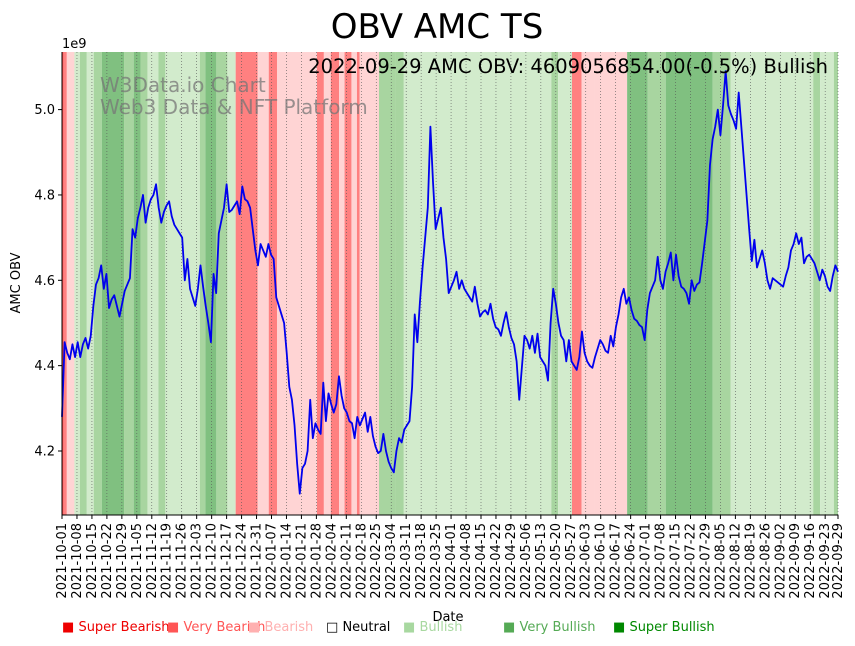 The height and width of the screenshot is (646, 855). Describe the element at coordinates (436, 561) in the screenshot. I see `x-tick-label: 2022-03-25` at that location.